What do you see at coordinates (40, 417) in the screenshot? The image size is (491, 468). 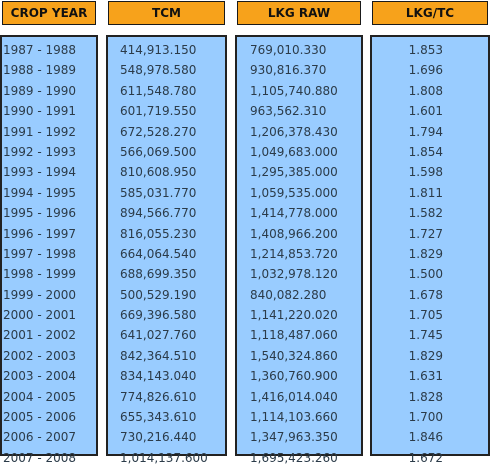 I see `crop-year-cell: 2005 - 2006` at bounding box center [40, 417].